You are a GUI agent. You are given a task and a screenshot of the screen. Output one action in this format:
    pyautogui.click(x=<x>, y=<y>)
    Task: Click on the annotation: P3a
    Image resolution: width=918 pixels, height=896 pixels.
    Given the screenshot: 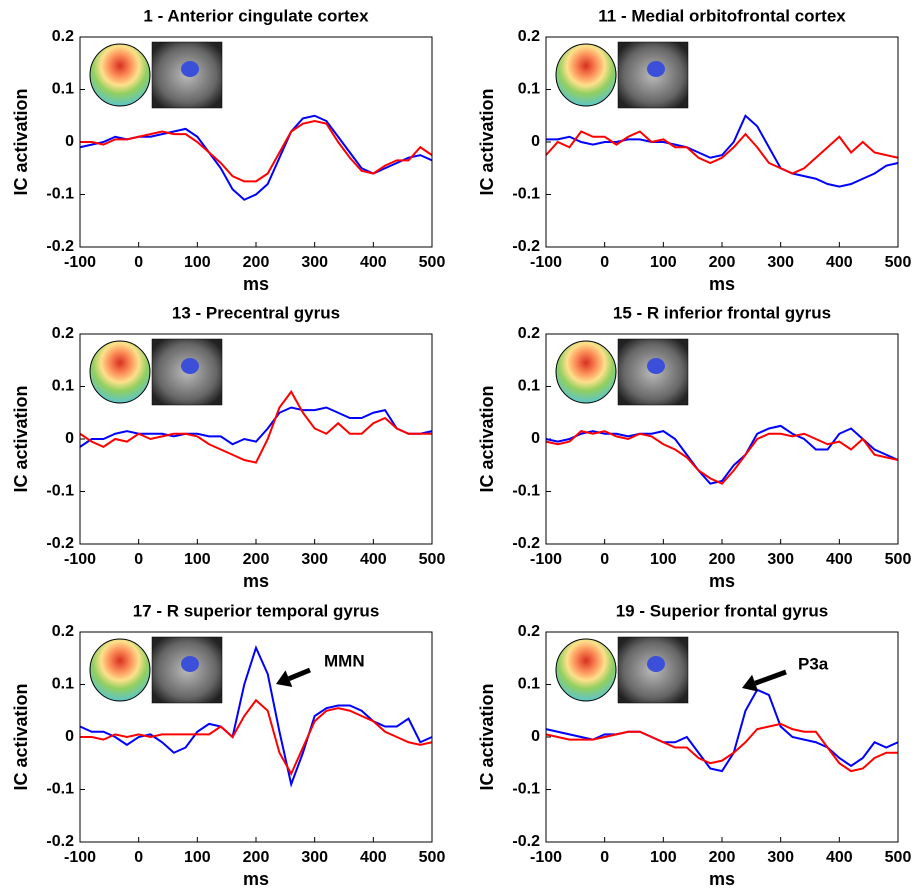 What is the action you would take?
    pyautogui.click(x=813, y=663)
    